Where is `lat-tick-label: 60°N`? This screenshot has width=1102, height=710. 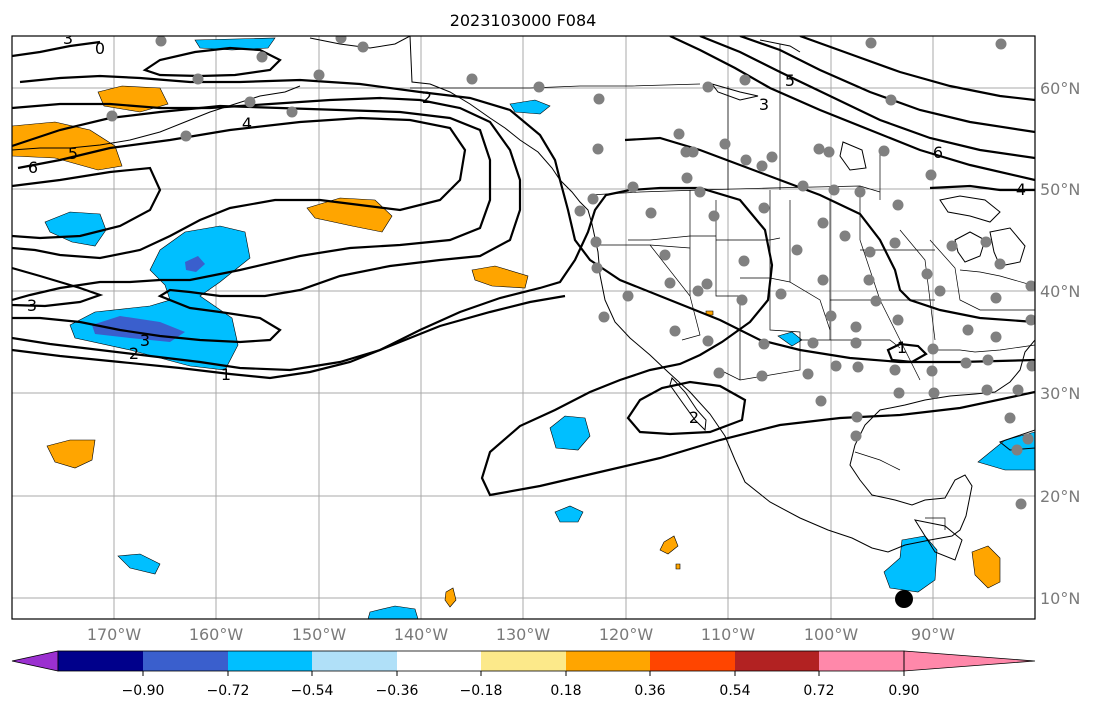
lat-tick-label: 60°N is located at coordinates (1060, 88).